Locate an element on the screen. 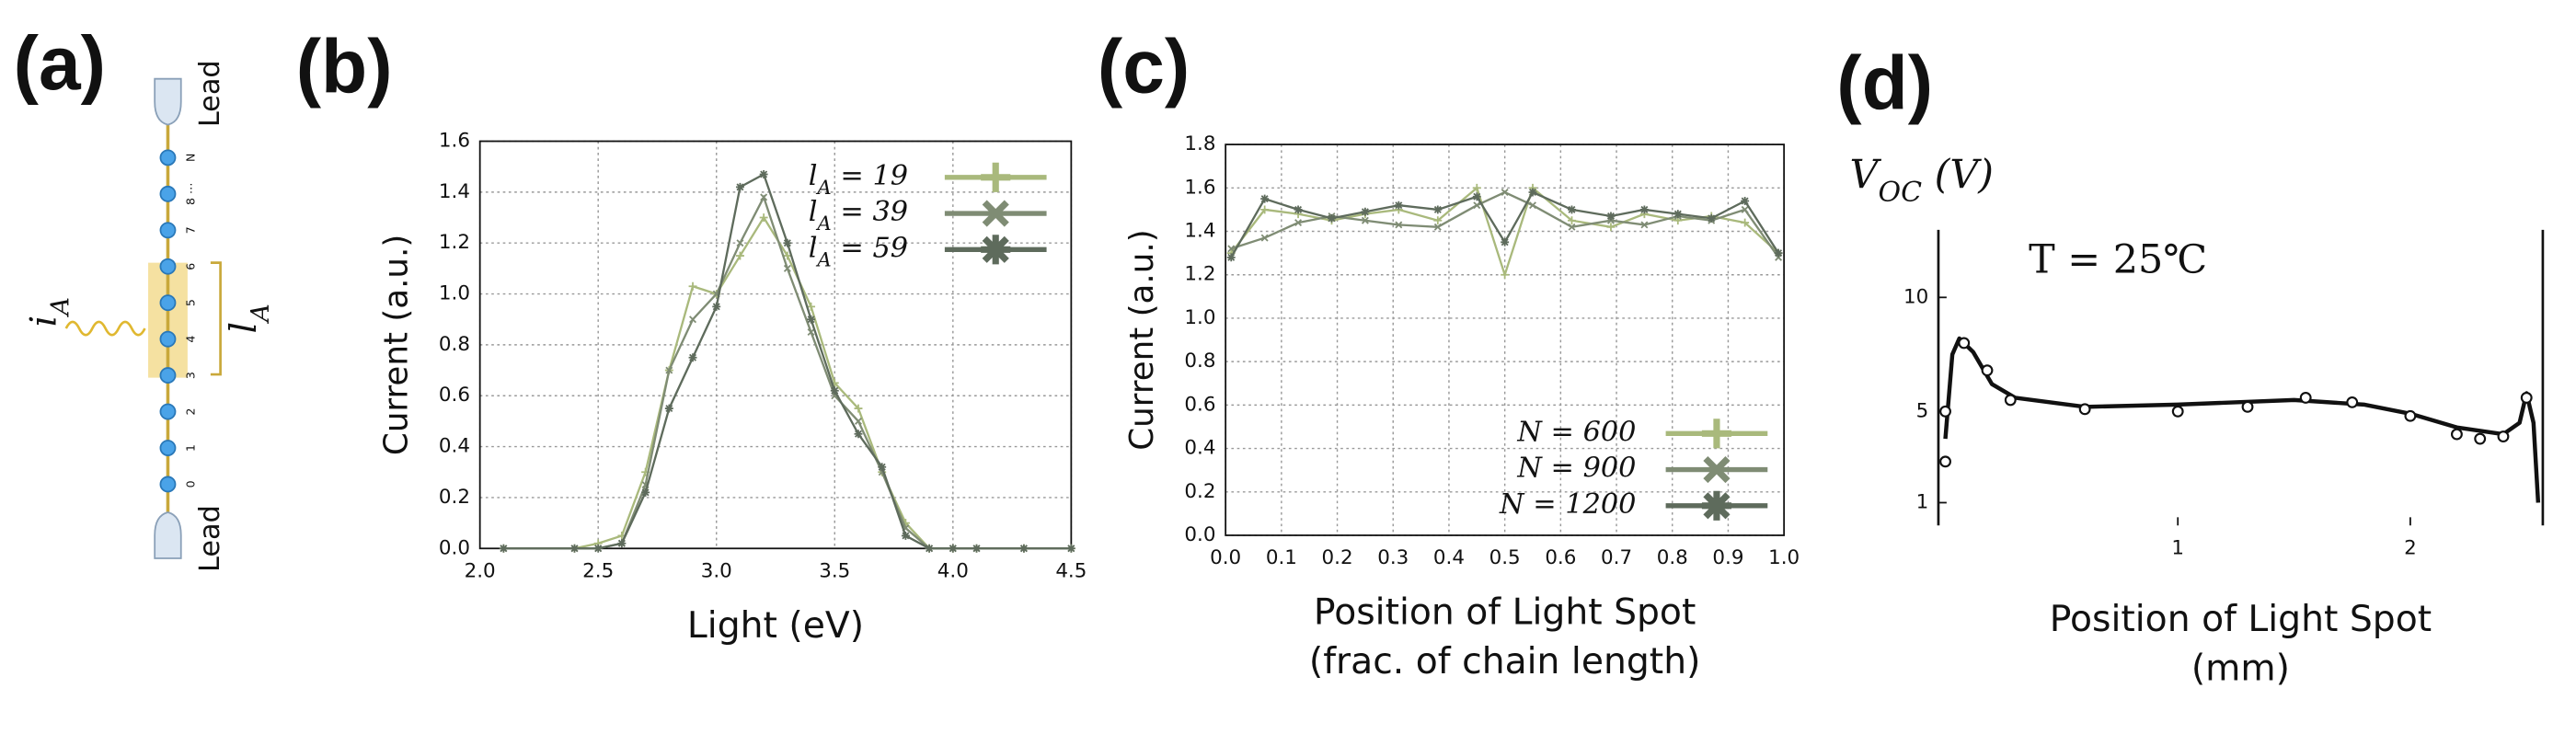 The height and width of the screenshot is (734, 2576). x-tick-label: 2.0 is located at coordinates (480, 570).